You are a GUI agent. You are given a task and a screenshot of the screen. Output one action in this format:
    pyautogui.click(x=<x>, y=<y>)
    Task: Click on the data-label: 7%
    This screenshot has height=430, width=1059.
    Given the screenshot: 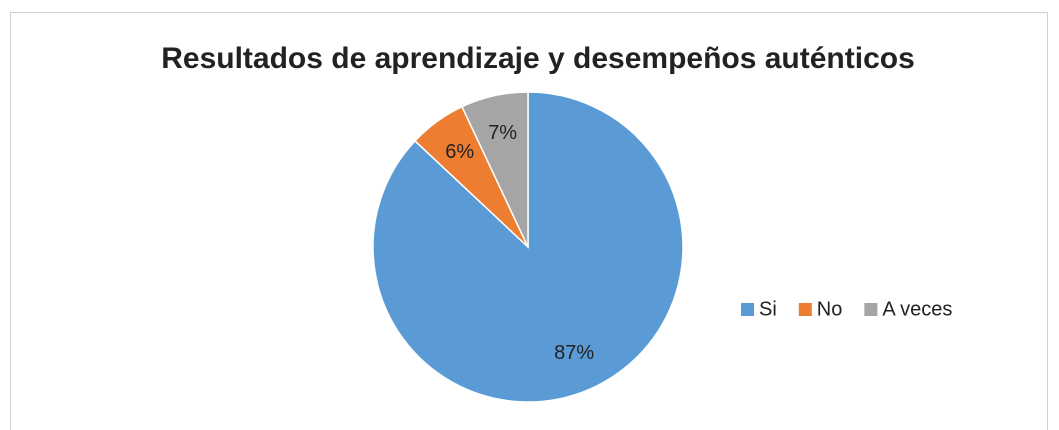 What is the action you would take?
    pyautogui.click(x=502, y=133)
    